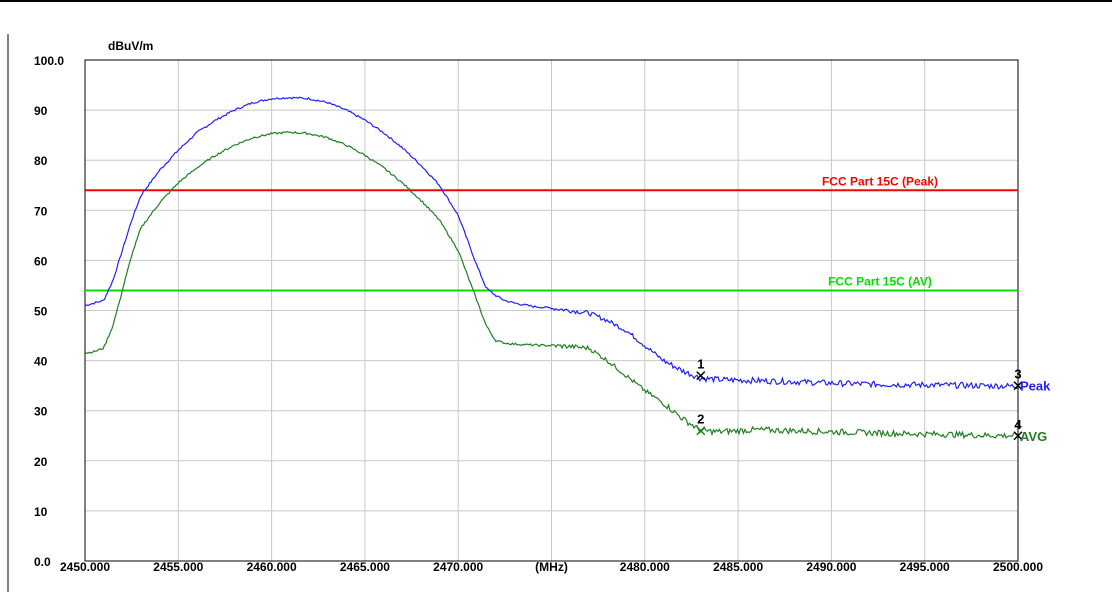  What do you see at coordinates (1033, 436) in the screenshot?
I see `trace-label: AVG` at bounding box center [1033, 436].